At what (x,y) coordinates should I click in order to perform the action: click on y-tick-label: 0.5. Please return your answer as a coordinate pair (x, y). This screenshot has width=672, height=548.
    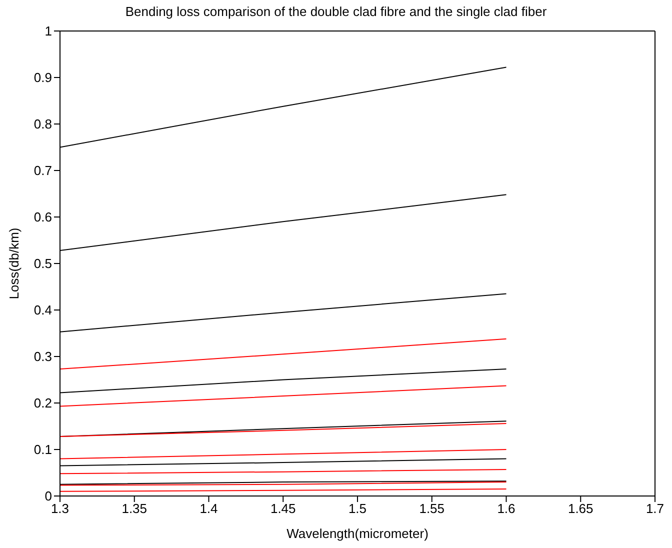
    Looking at the image, I should click on (43, 264).